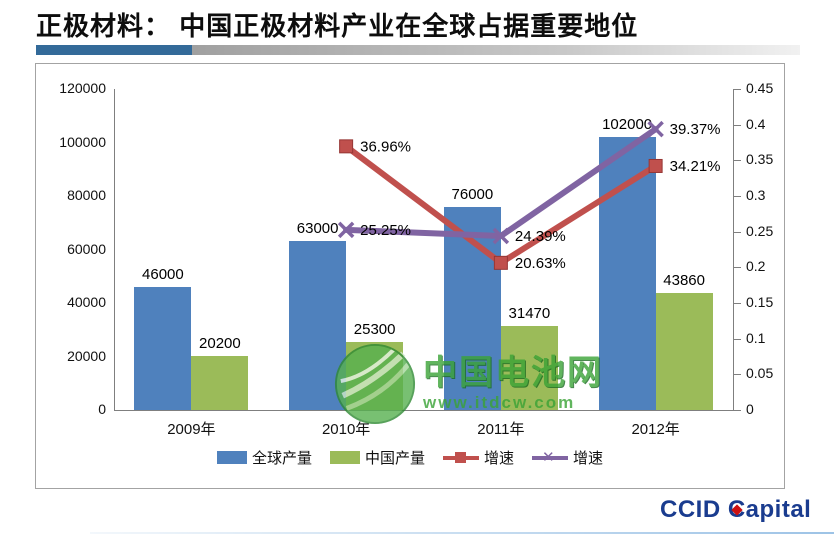 The image size is (834, 538). Describe the element at coordinates (114, 249) in the screenshot. I see `y-axis-left-line` at that location.